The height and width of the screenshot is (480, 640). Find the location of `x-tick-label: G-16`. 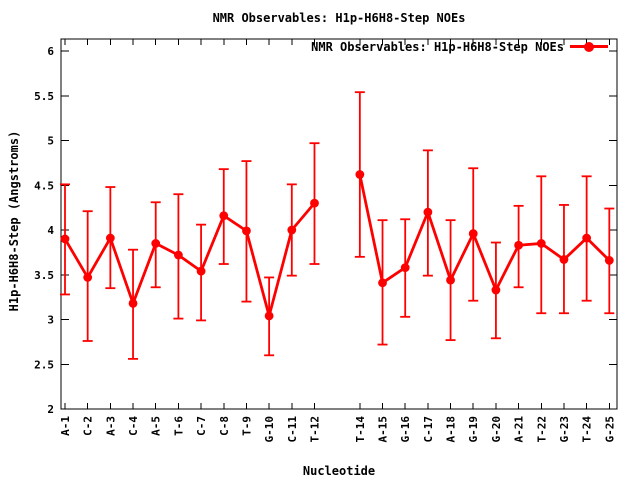

x-tick-label: G-16 is located at coordinates (405, 429).